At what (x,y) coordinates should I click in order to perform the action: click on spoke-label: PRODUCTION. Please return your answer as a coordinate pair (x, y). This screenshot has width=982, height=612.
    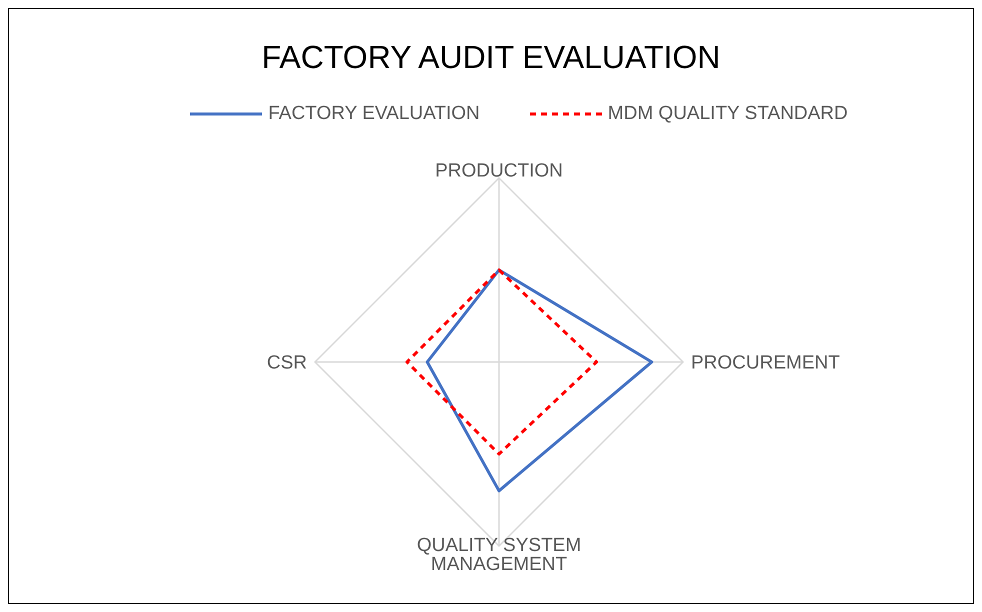
    Looking at the image, I should click on (499, 171).